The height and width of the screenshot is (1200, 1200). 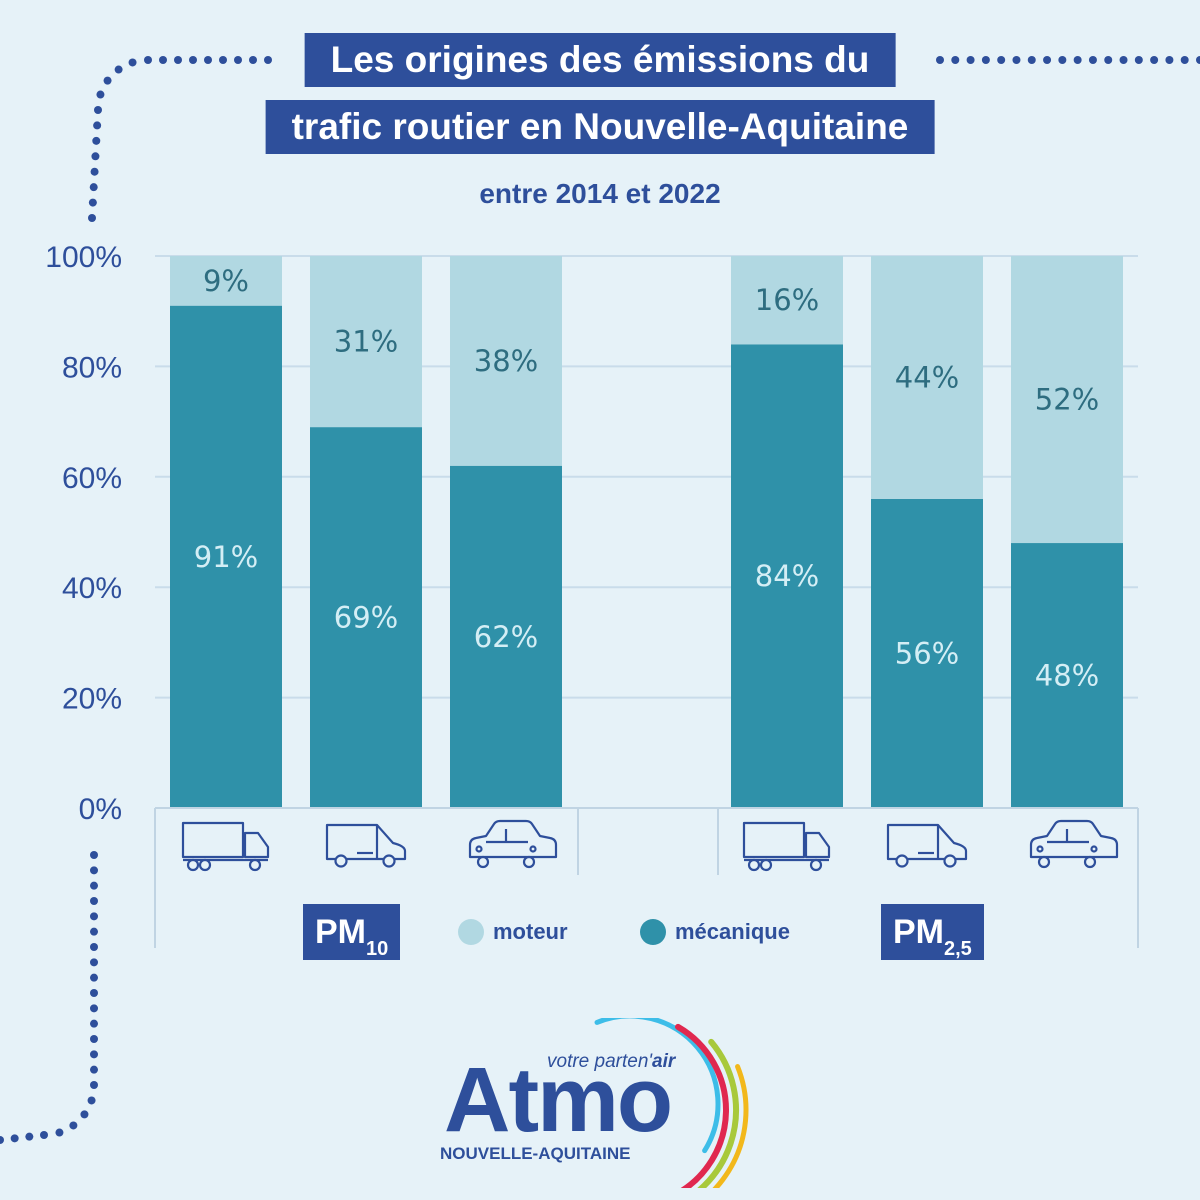 What do you see at coordinates (600, 193) in the screenshot?
I see `chart-subtitle: entre 2014 et 2022` at bounding box center [600, 193].